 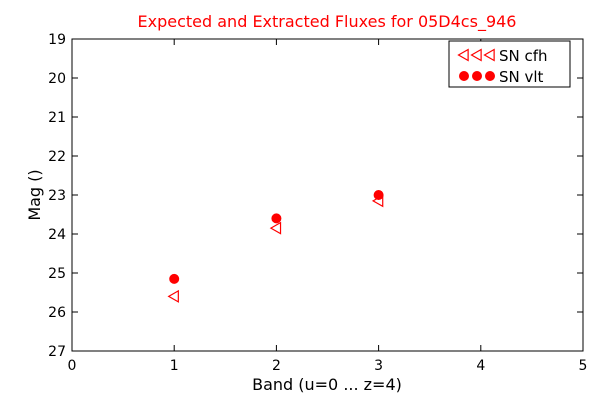 I want to click on y-tick-label: 23, so click(x=57, y=196).